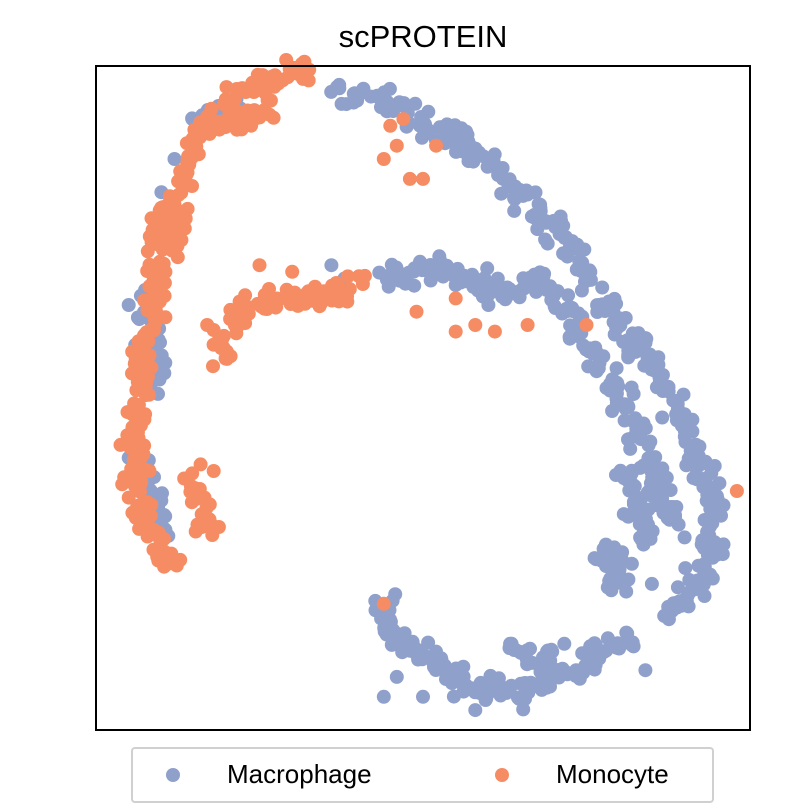 The image size is (810, 811). What do you see at coordinates (612, 774) in the screenshot?
I see `legend-label-monocyte: Monocyte` at bounding box center [612, 774].